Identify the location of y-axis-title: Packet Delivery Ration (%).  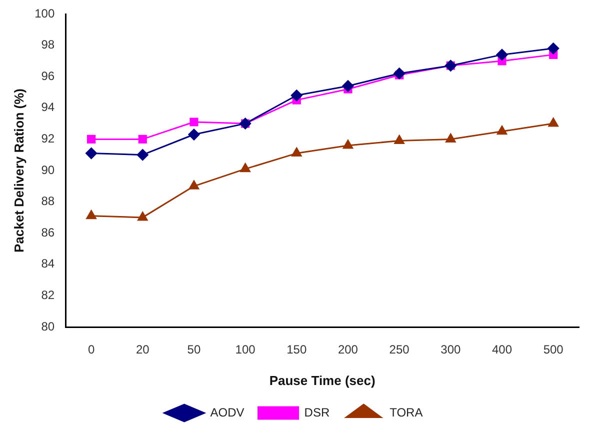
(18, 170).